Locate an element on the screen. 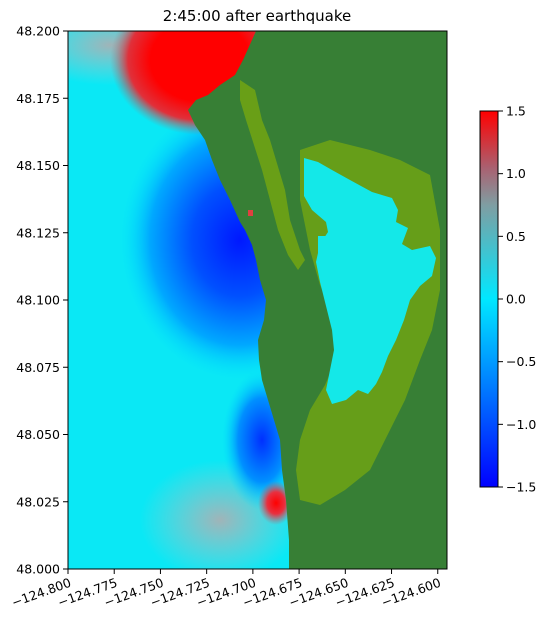  y-tick-label: 48.075 is located at coordinates (38, 367).